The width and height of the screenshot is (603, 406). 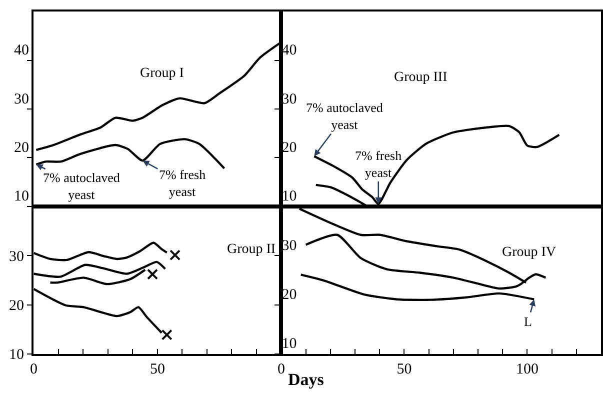 What do you see at coordinates (251, 249) in the screenshot?
I see `text: Group II` at bounding box center [251, 249].